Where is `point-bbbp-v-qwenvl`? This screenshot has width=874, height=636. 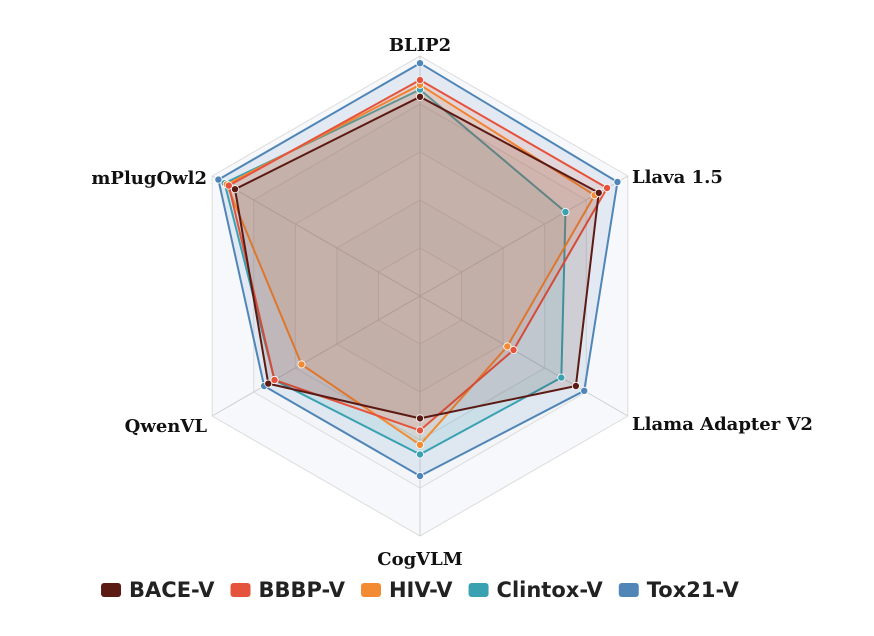 point-bbbp-v-qwenvl is located at coordinates (274, 379).